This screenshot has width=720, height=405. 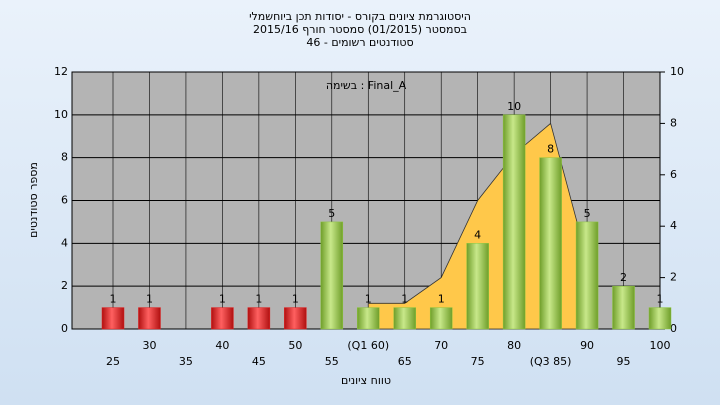 I want to click on x-tick-label: 45, so click(x=259, y=361).